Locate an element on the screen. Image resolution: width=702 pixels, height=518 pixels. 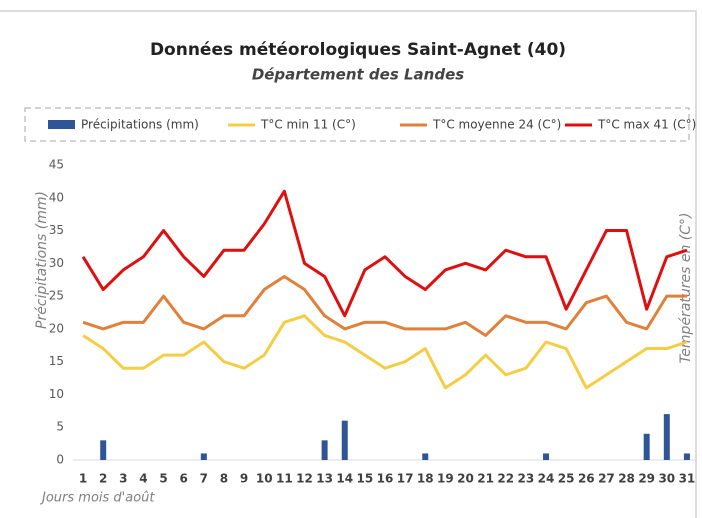
x-tick-label: 20 is located at coordinates (465, 479).